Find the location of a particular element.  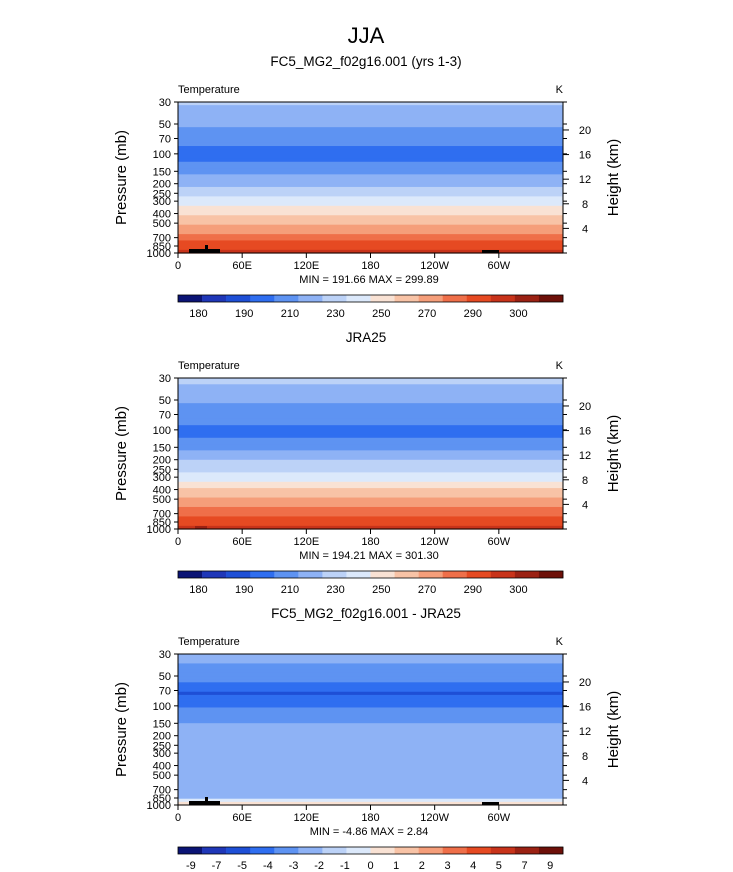

colorbar-label: 0 is located at coordinates (370, 866).